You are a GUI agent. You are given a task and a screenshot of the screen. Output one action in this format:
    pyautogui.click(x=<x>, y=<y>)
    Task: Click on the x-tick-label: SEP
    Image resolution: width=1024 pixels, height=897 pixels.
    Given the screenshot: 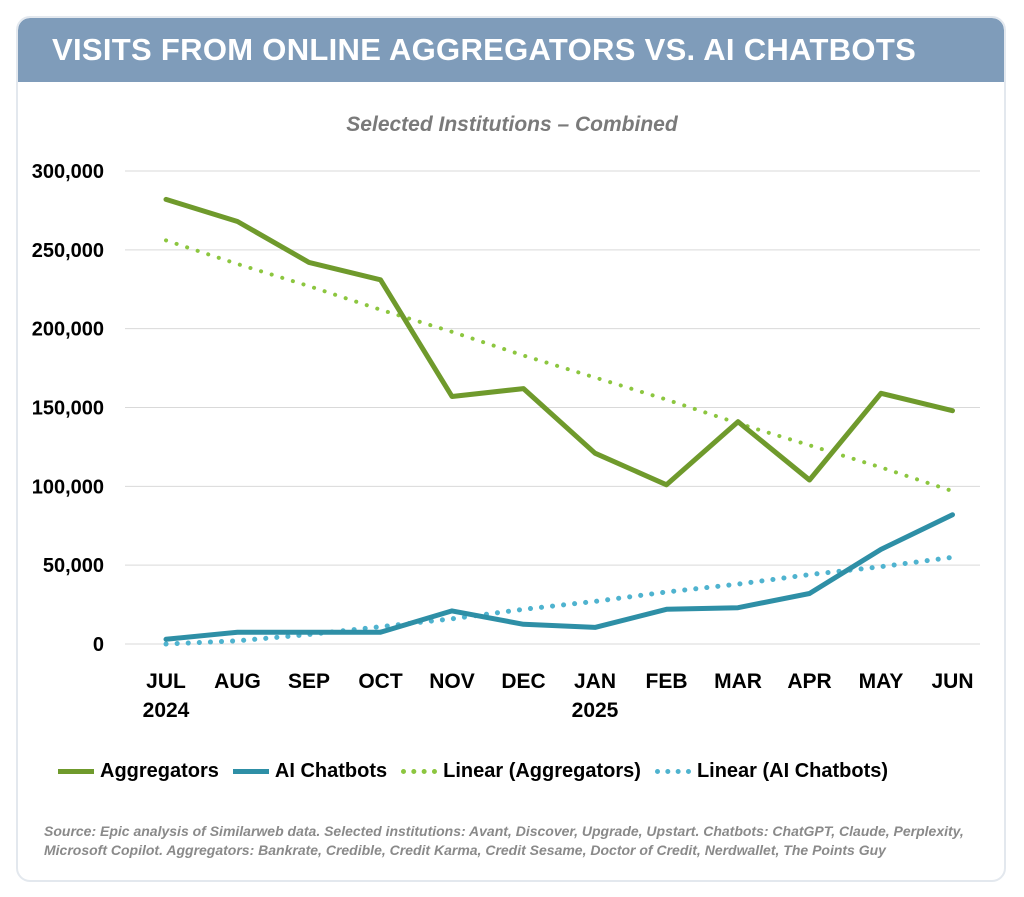 What is the action you would take?
    pyautogui.click(x=309, y=681)
    